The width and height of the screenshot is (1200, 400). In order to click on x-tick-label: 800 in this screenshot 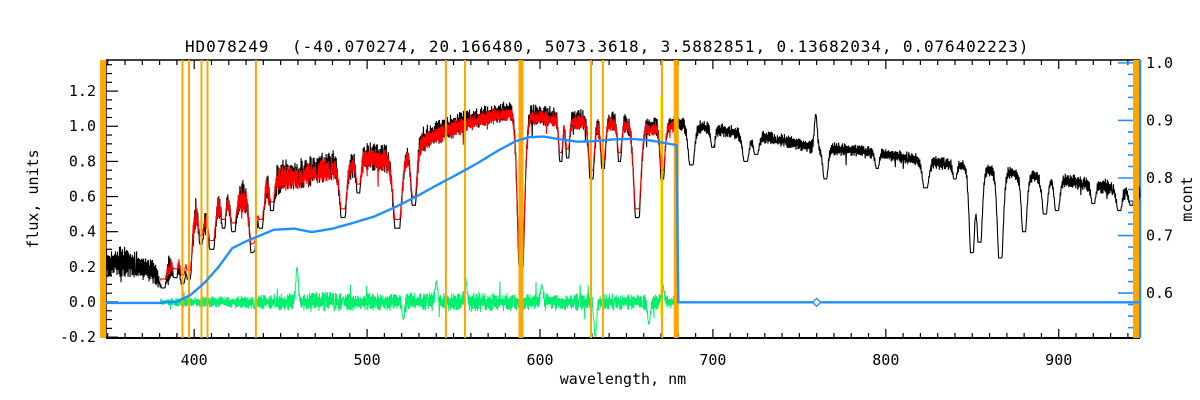, I will do `click(885, 360)`.